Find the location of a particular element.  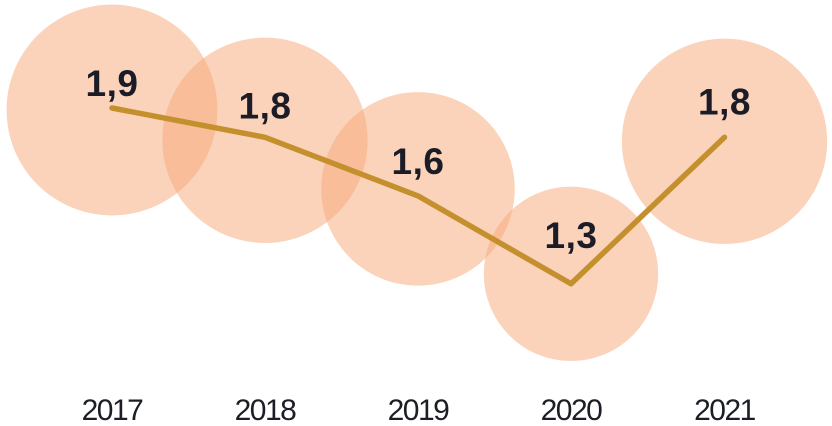

value-label-2019: 1,6 is located at coordinates (418, 161).